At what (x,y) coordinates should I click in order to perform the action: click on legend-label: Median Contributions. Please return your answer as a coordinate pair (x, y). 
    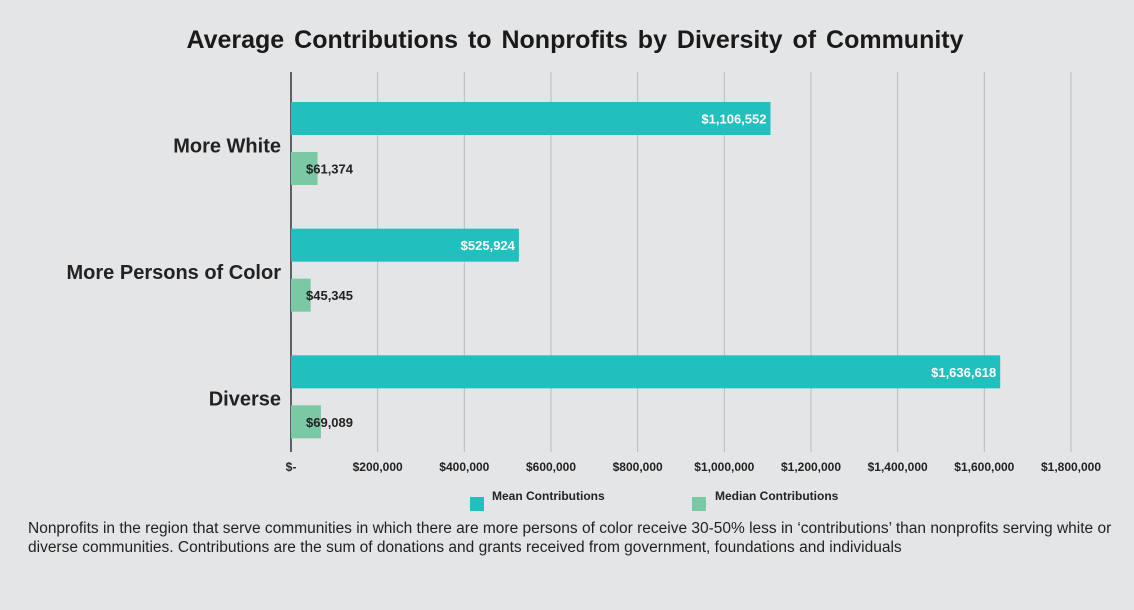
    Looking at the image, I should click on (777, 496).